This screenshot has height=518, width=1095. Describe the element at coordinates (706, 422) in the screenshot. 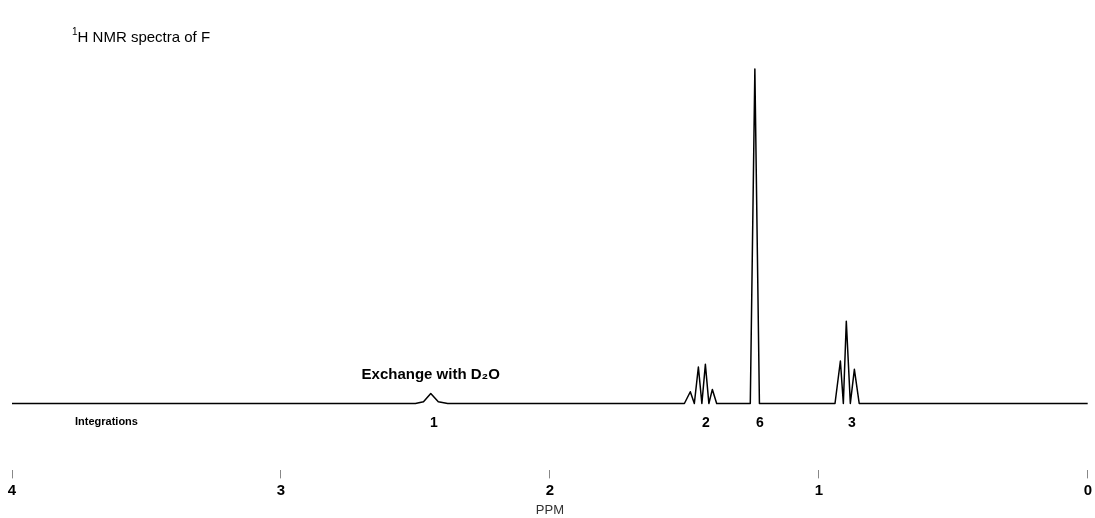

I see `text: 2` at that location.